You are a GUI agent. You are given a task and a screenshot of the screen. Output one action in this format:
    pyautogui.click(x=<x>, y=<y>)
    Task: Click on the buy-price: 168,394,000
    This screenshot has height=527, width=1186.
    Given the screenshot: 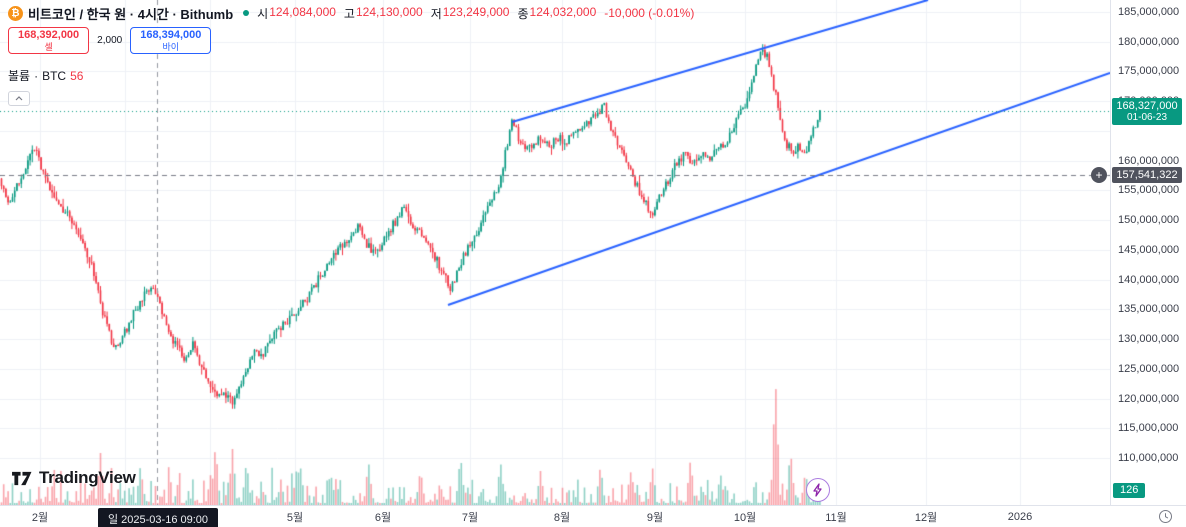 What is the action you would take?
    pyautogui.click(x=171, y=35)
    